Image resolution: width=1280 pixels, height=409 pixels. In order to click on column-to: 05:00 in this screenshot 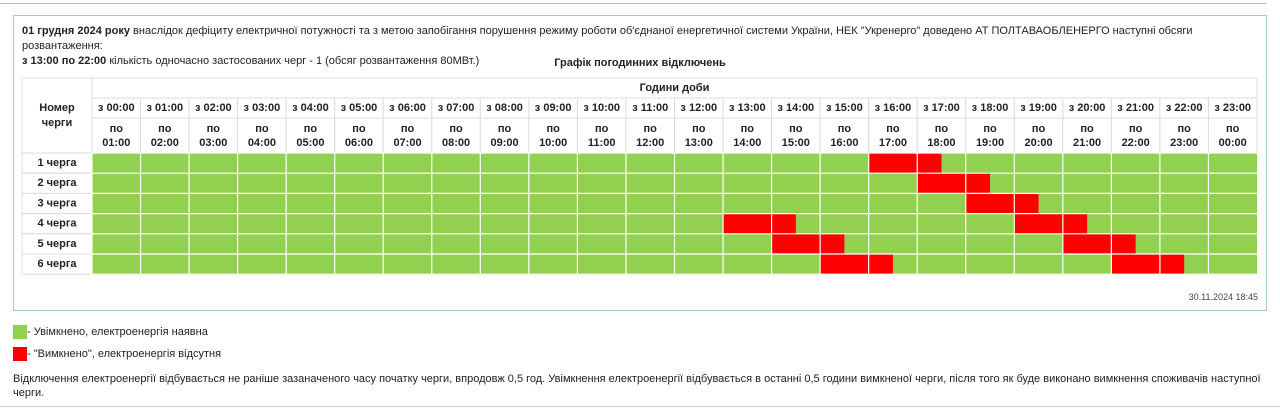, I will do `click(310, 143)`.